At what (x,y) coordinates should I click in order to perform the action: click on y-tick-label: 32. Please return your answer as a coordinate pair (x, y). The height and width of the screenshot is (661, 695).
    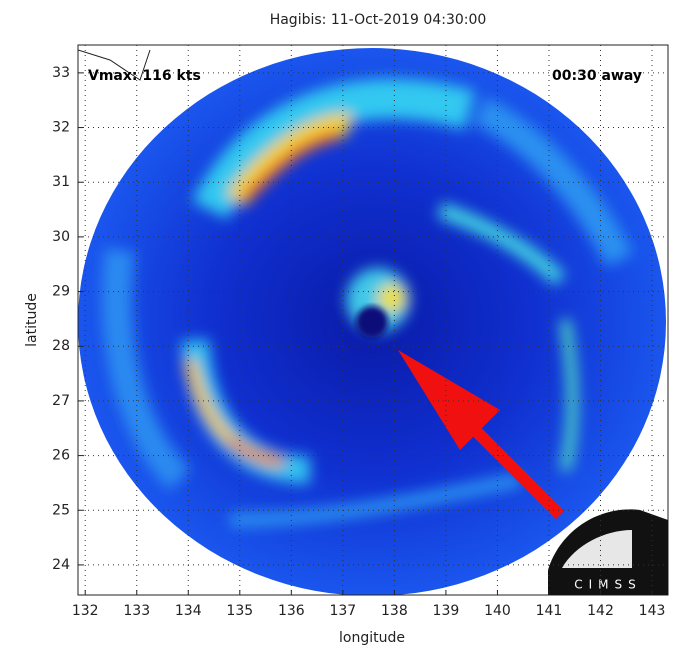
    Looking at the image, I should click on (61, 128).